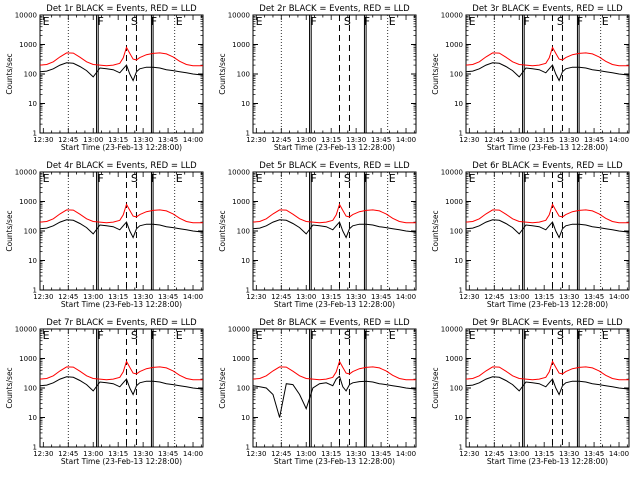  I want to click on x-tick-label: 12:30, so click(256, 140).